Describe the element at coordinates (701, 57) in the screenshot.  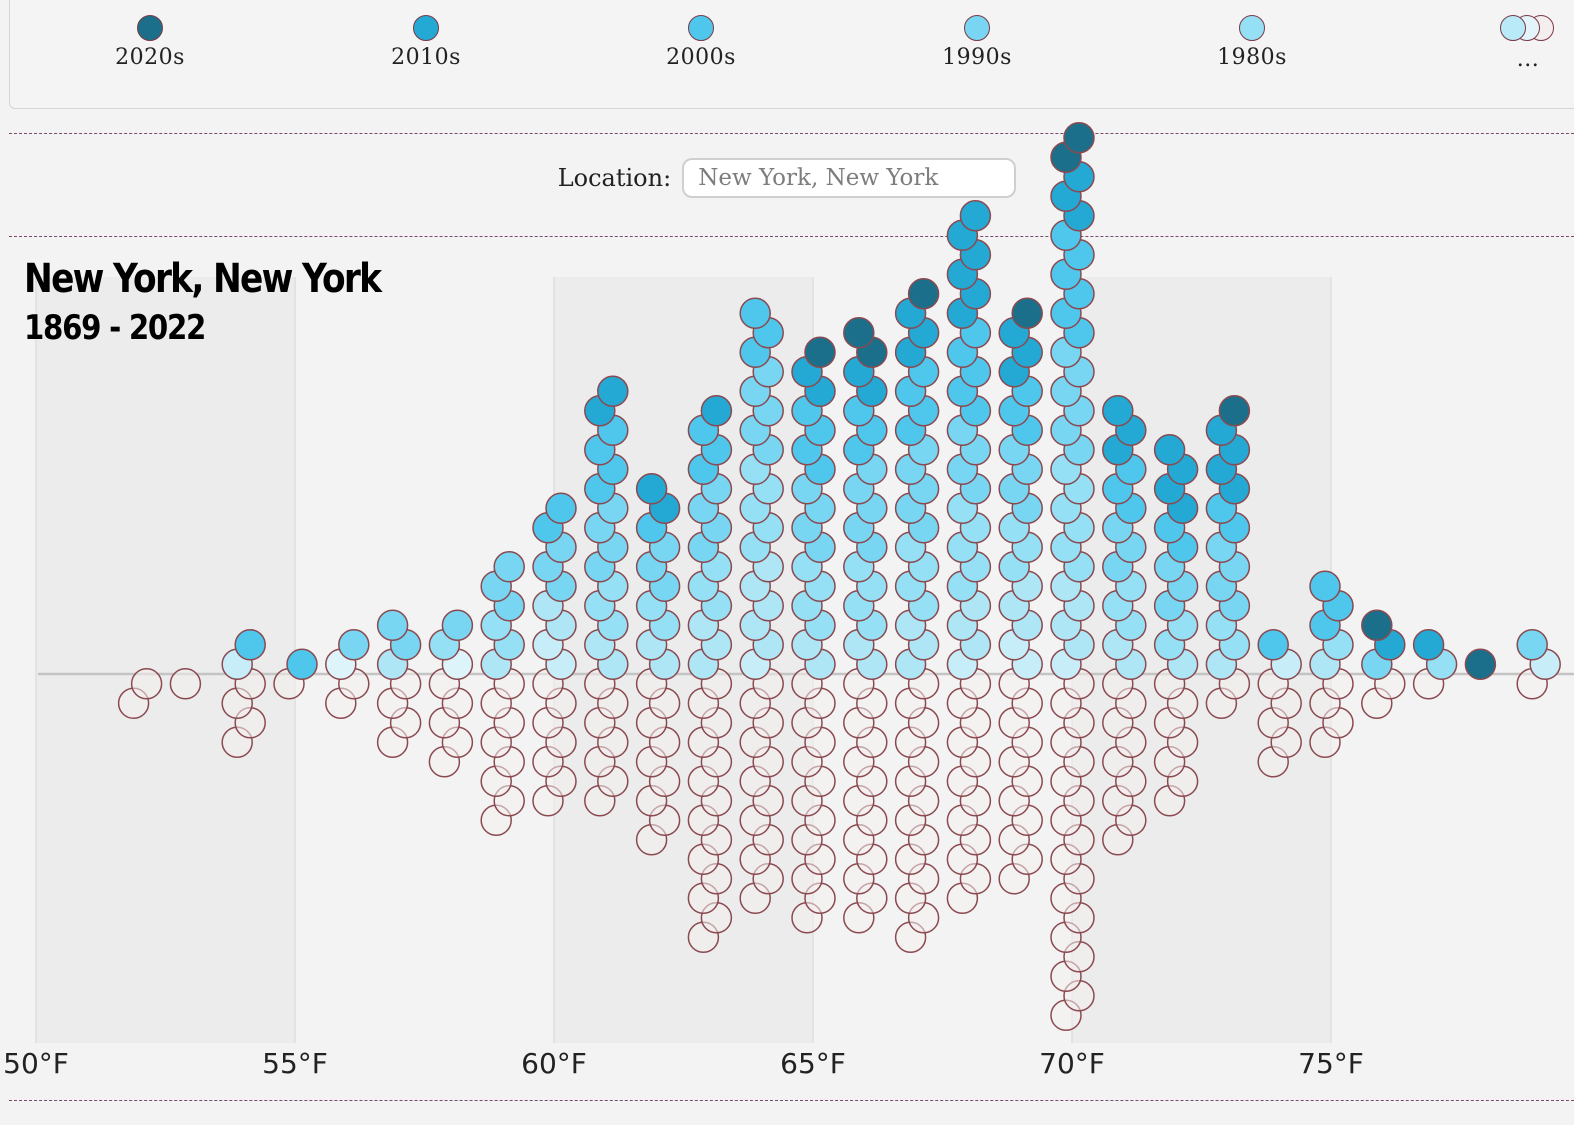
I see `legend-label: 2000s` at that location.